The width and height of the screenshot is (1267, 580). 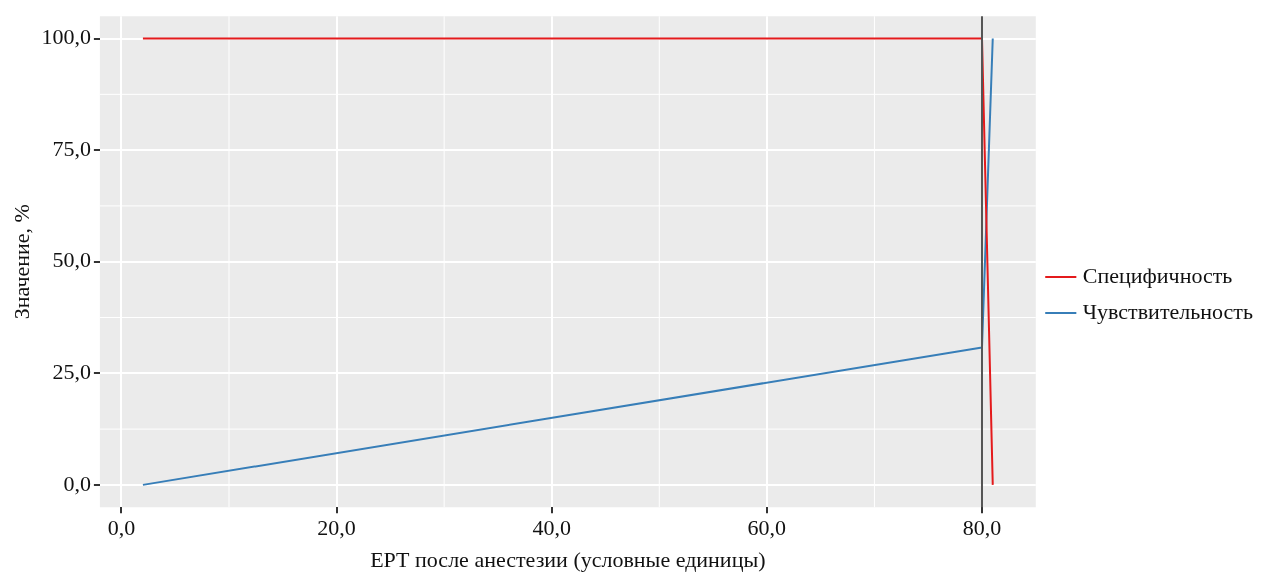 I want to click on x-tick-label: 0,0, so click(x=121, y=528).